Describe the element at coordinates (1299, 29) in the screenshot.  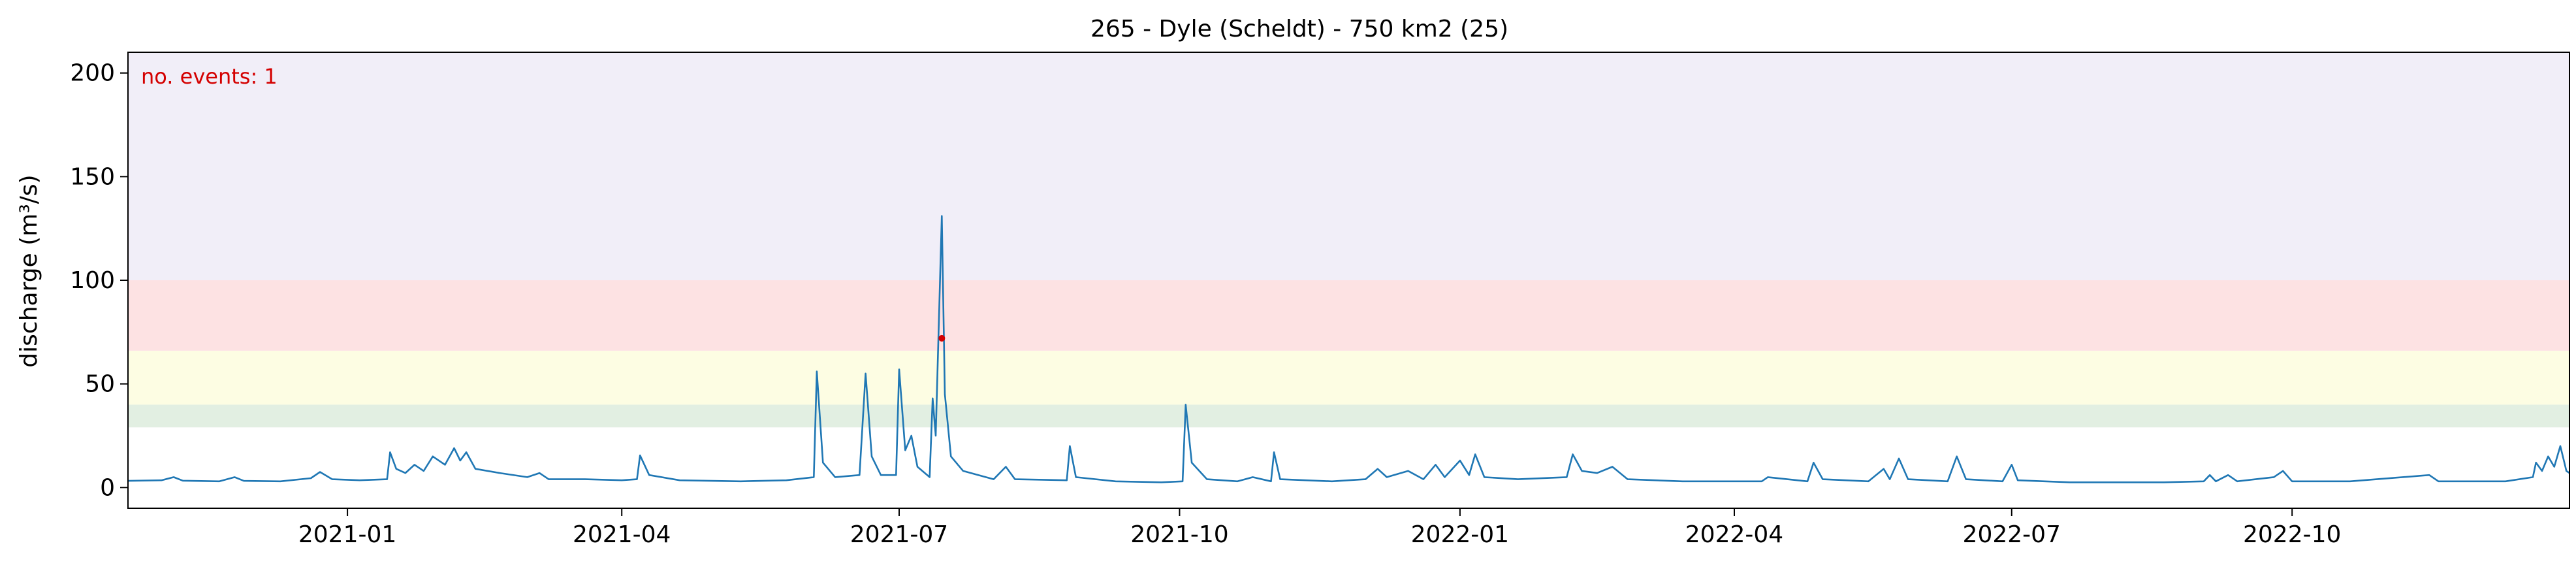
I see `chart-title: 265 - Dyle (Scheldt) - 750 km2 (25)` at that location.